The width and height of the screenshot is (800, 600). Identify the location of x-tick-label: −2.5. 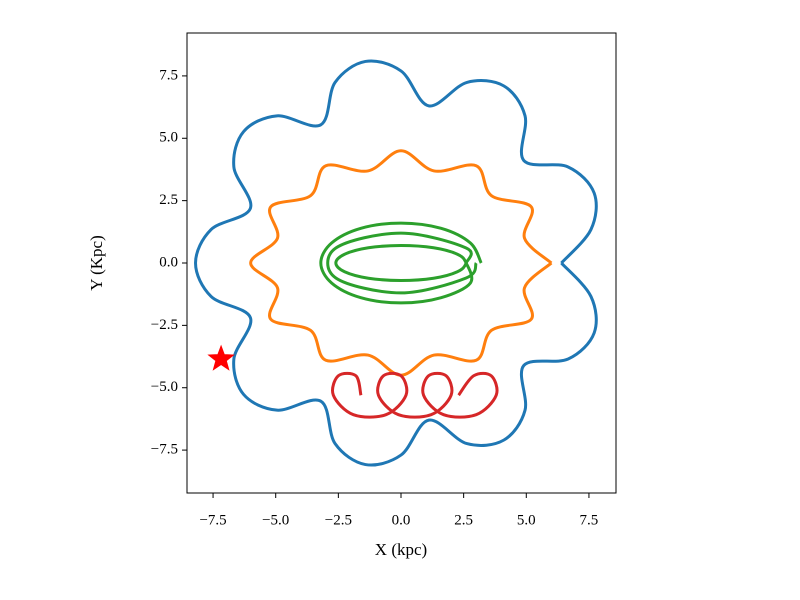
(338, 520).